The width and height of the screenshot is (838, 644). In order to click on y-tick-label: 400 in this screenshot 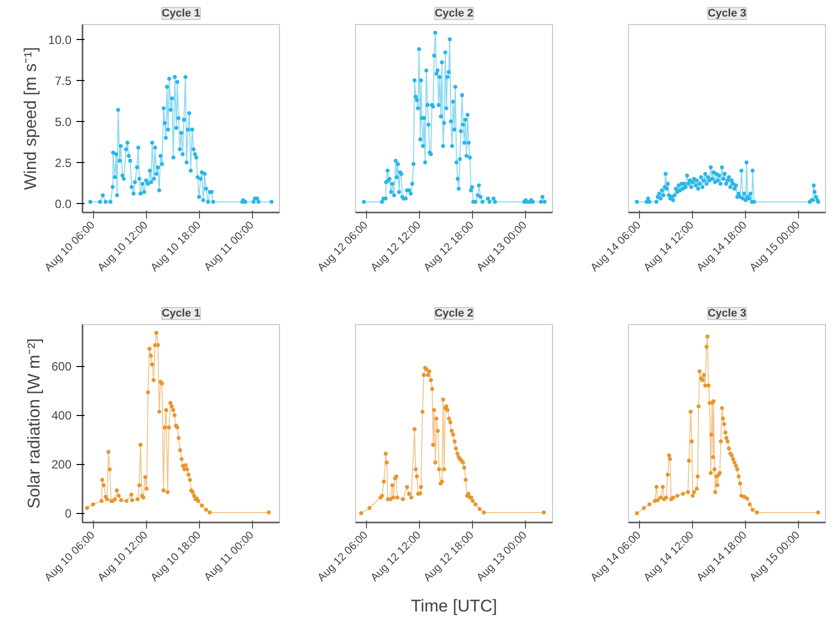, I will do `click(61, 415)`.